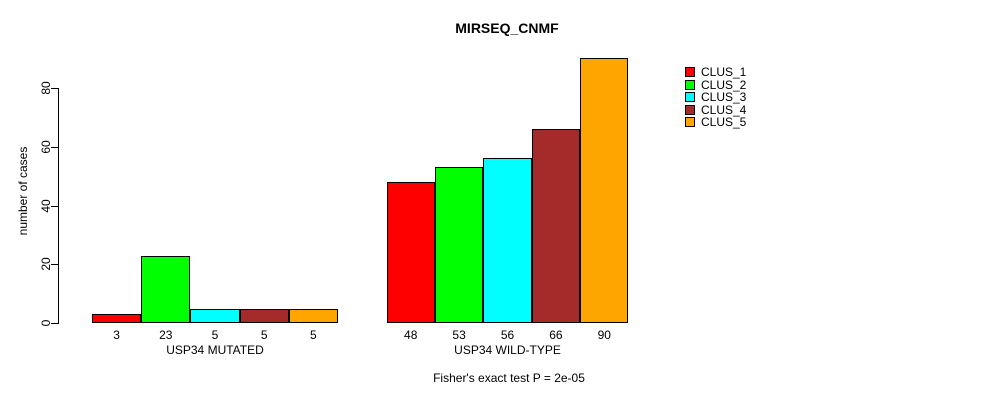 Image resolution: width=990 pixels, height=400 pixels. Describe the element at coordinates (604, 334) in the screenshot. I see `bar-value-label: 90` at that location.